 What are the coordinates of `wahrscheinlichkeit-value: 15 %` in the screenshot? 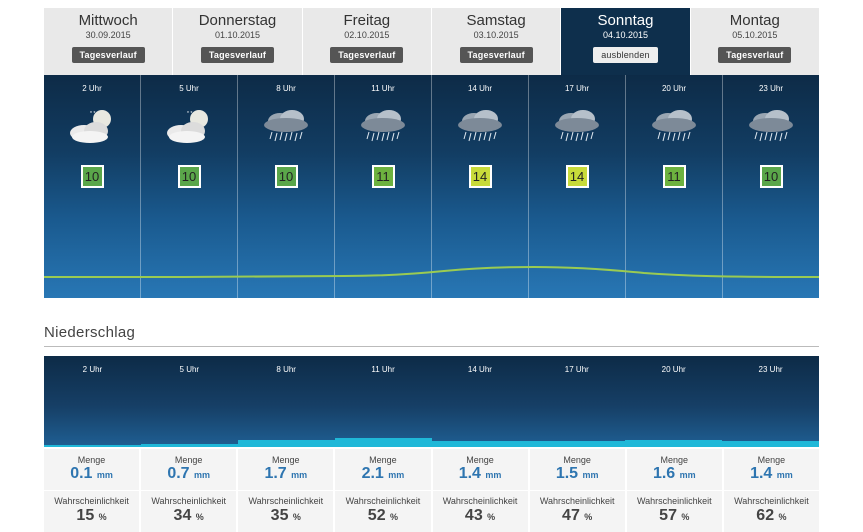 It's located at (91, 515).